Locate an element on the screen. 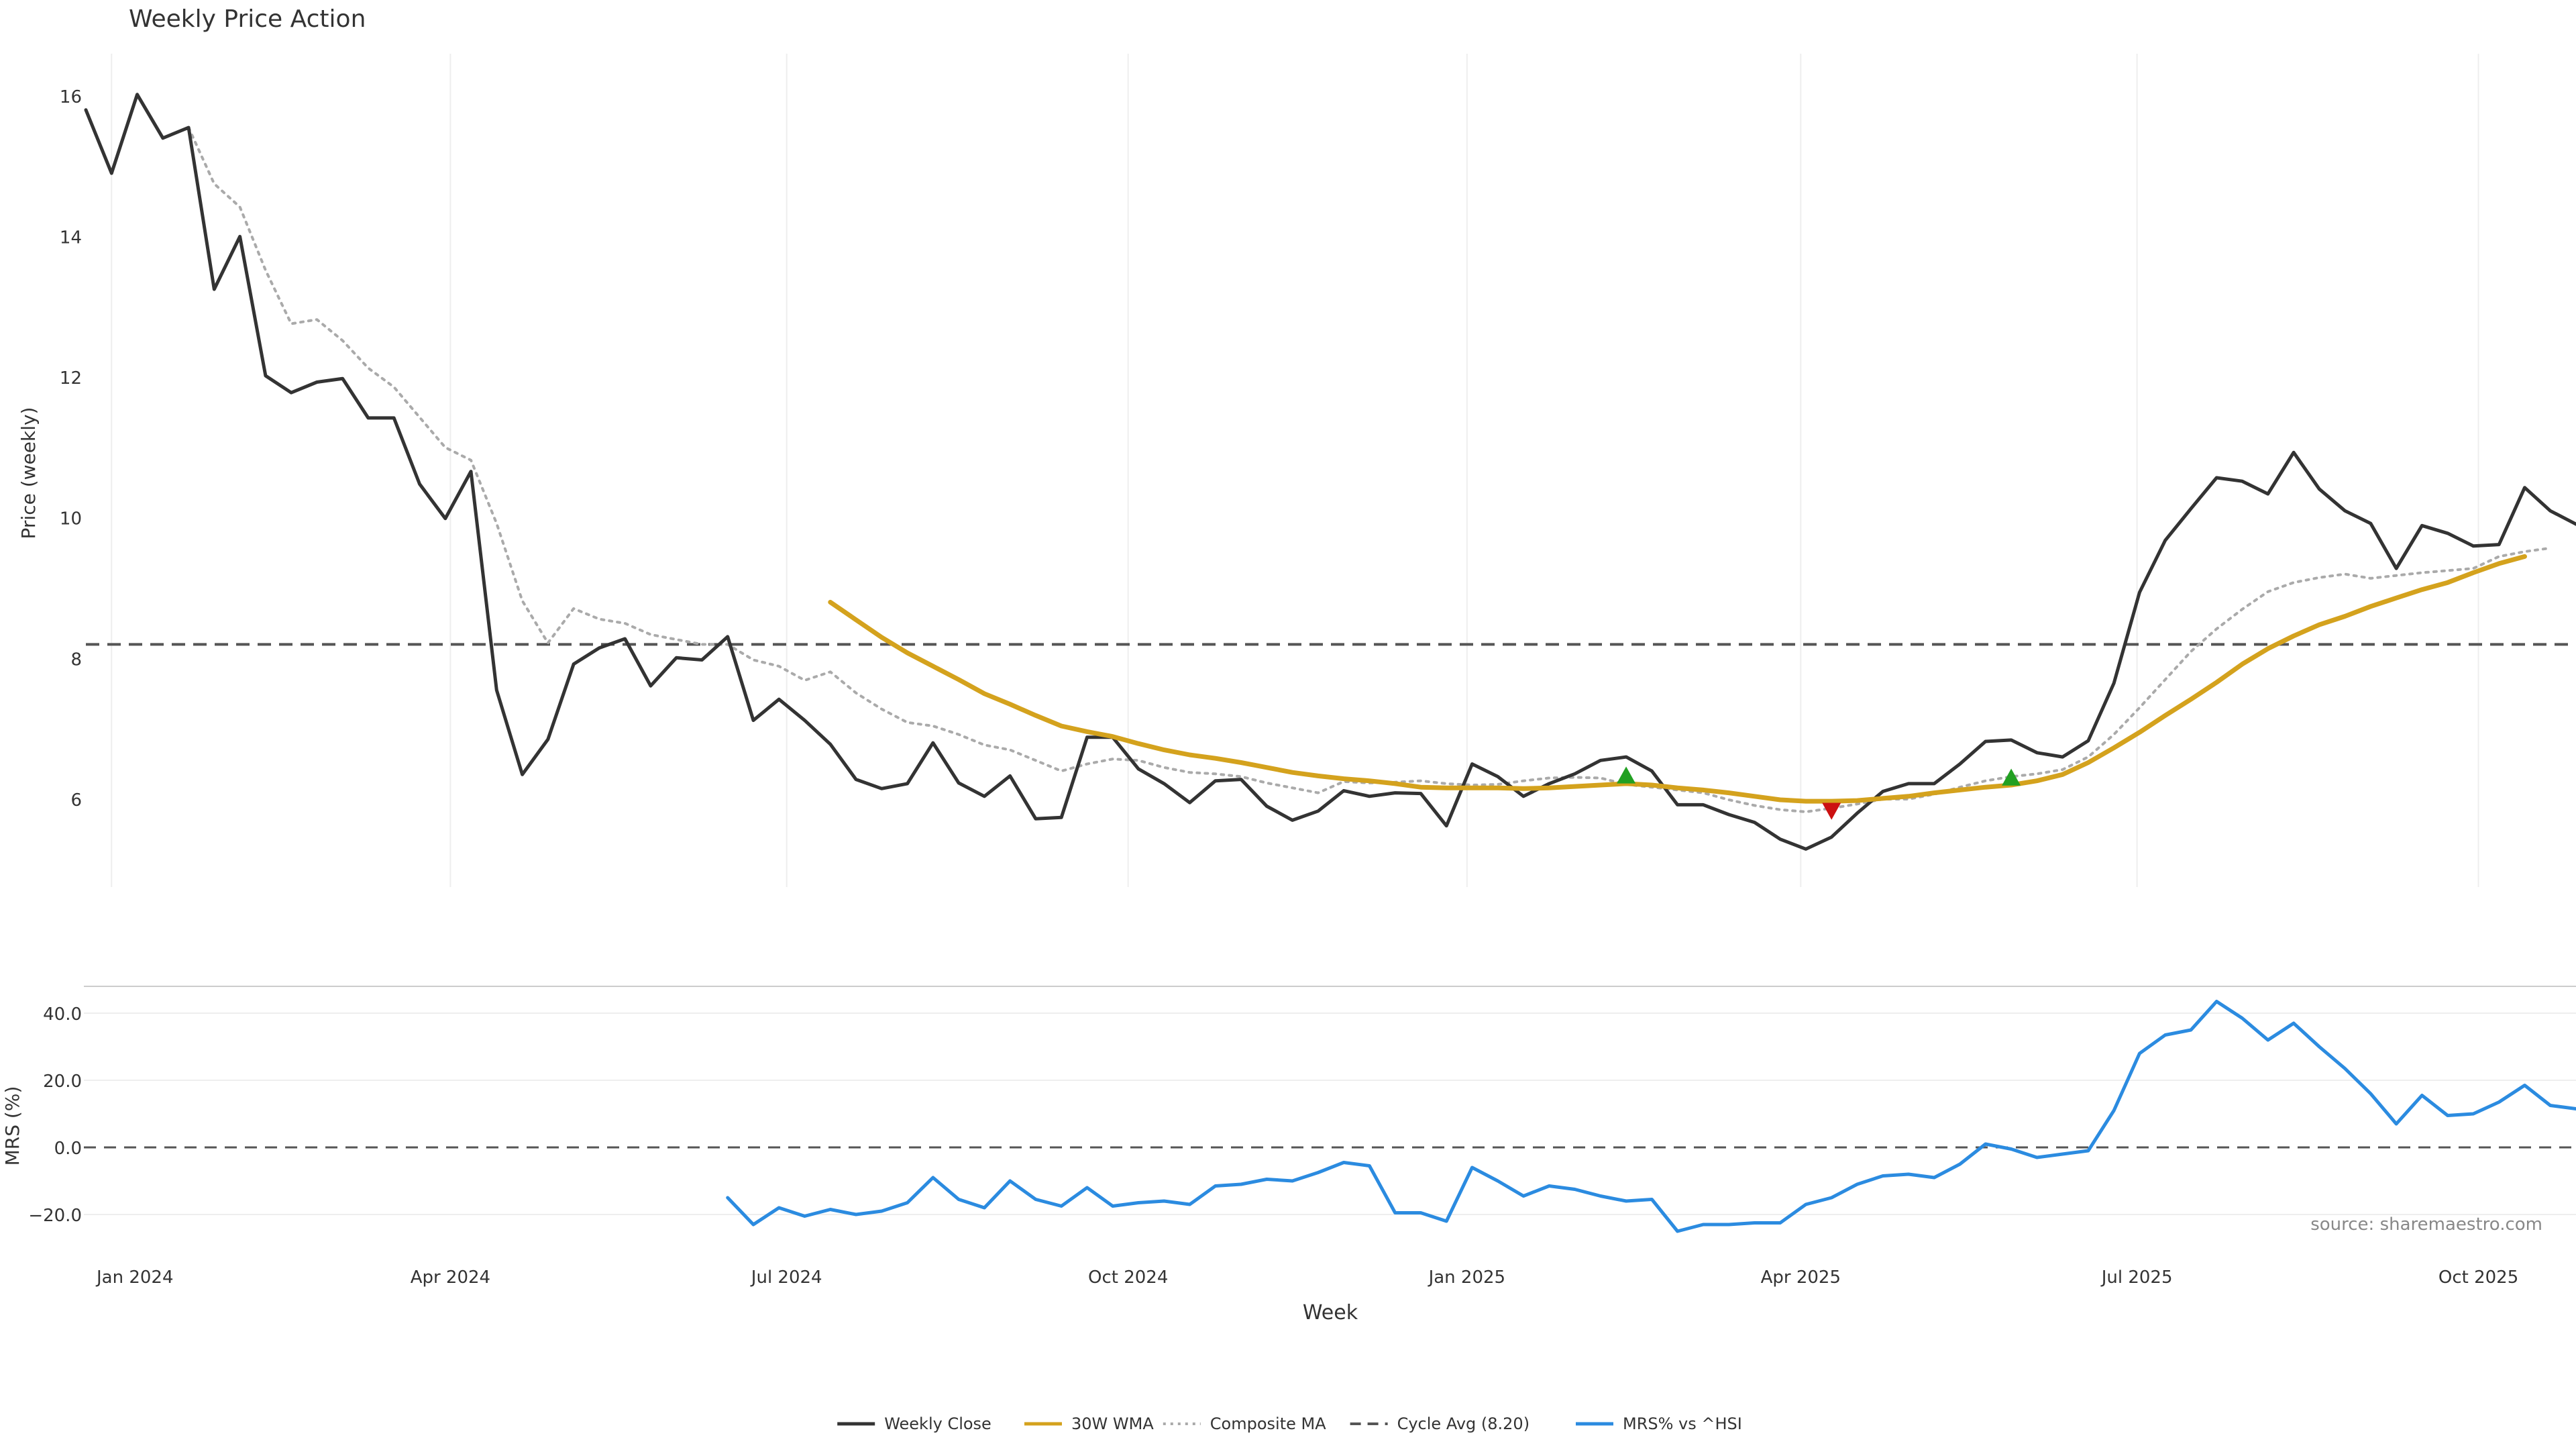 The width and height of the screenshot is (2576, 1452). legend-item: Composite MA is located at coordinates (1244, 1424).